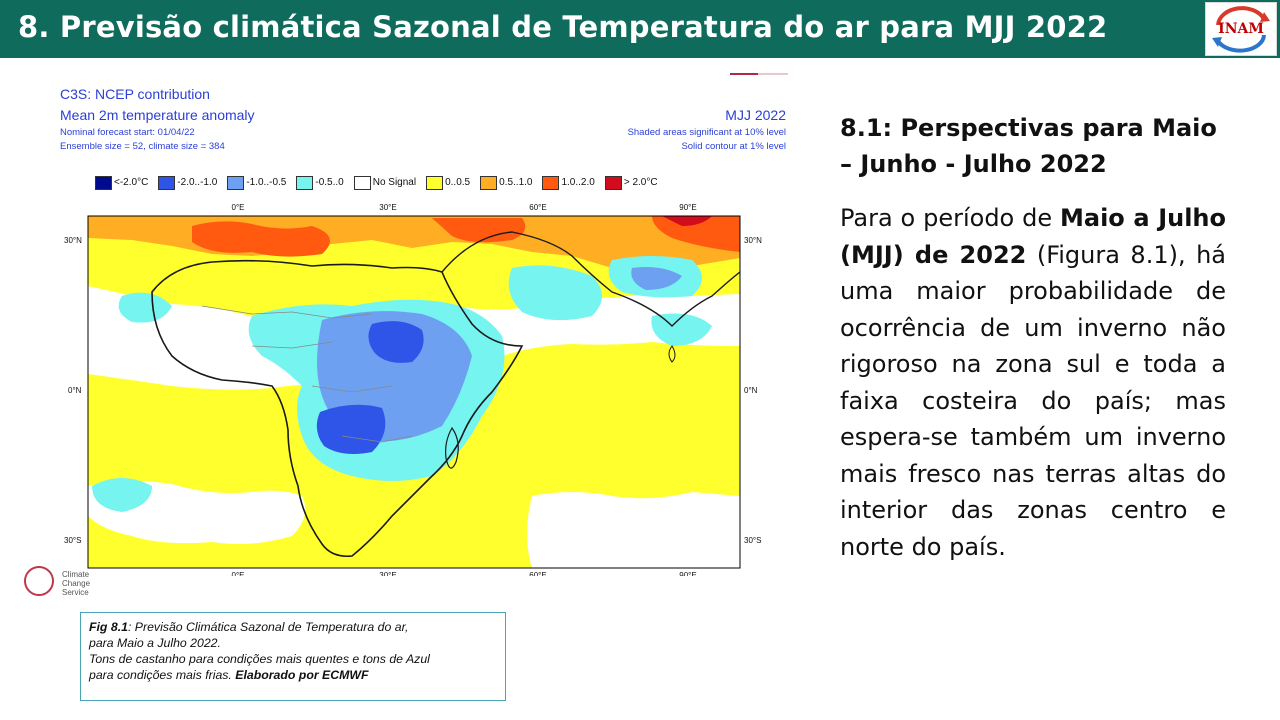  What do you see at coordinates (640, 182) in the screenshot?
I see `legend-label: > 2.0°C` at bounding box center [640, 182].